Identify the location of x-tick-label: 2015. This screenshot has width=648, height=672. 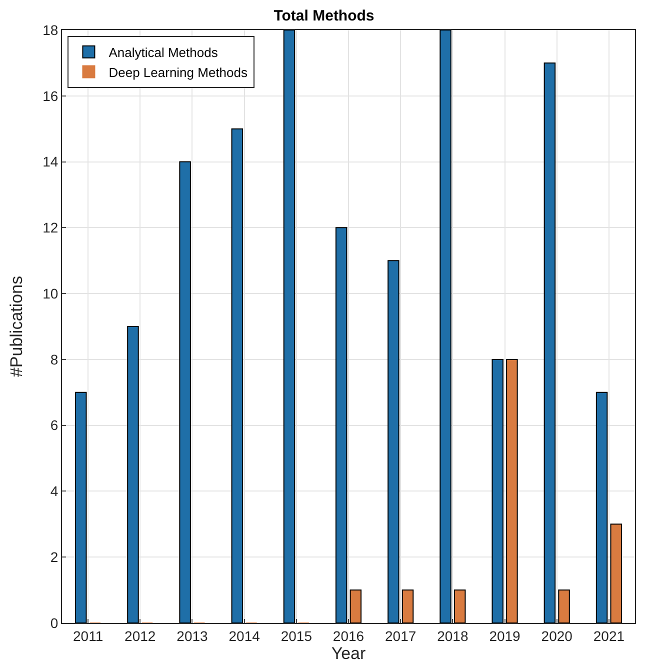
(296, 636).